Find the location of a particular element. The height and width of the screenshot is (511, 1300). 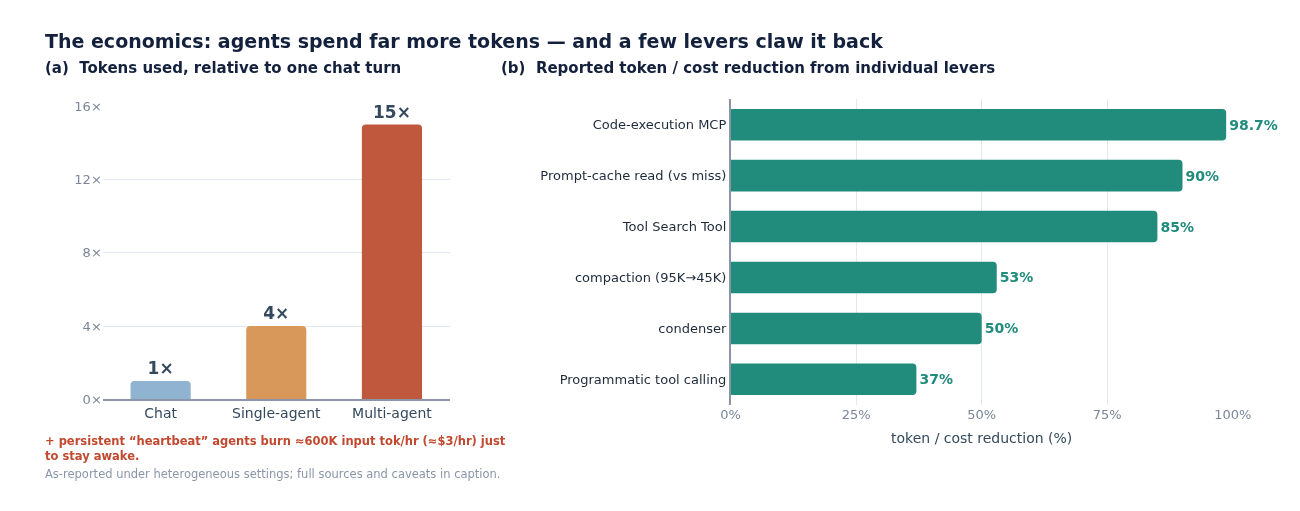

x-tick-label: 50% is located at coordinates (982, 414).